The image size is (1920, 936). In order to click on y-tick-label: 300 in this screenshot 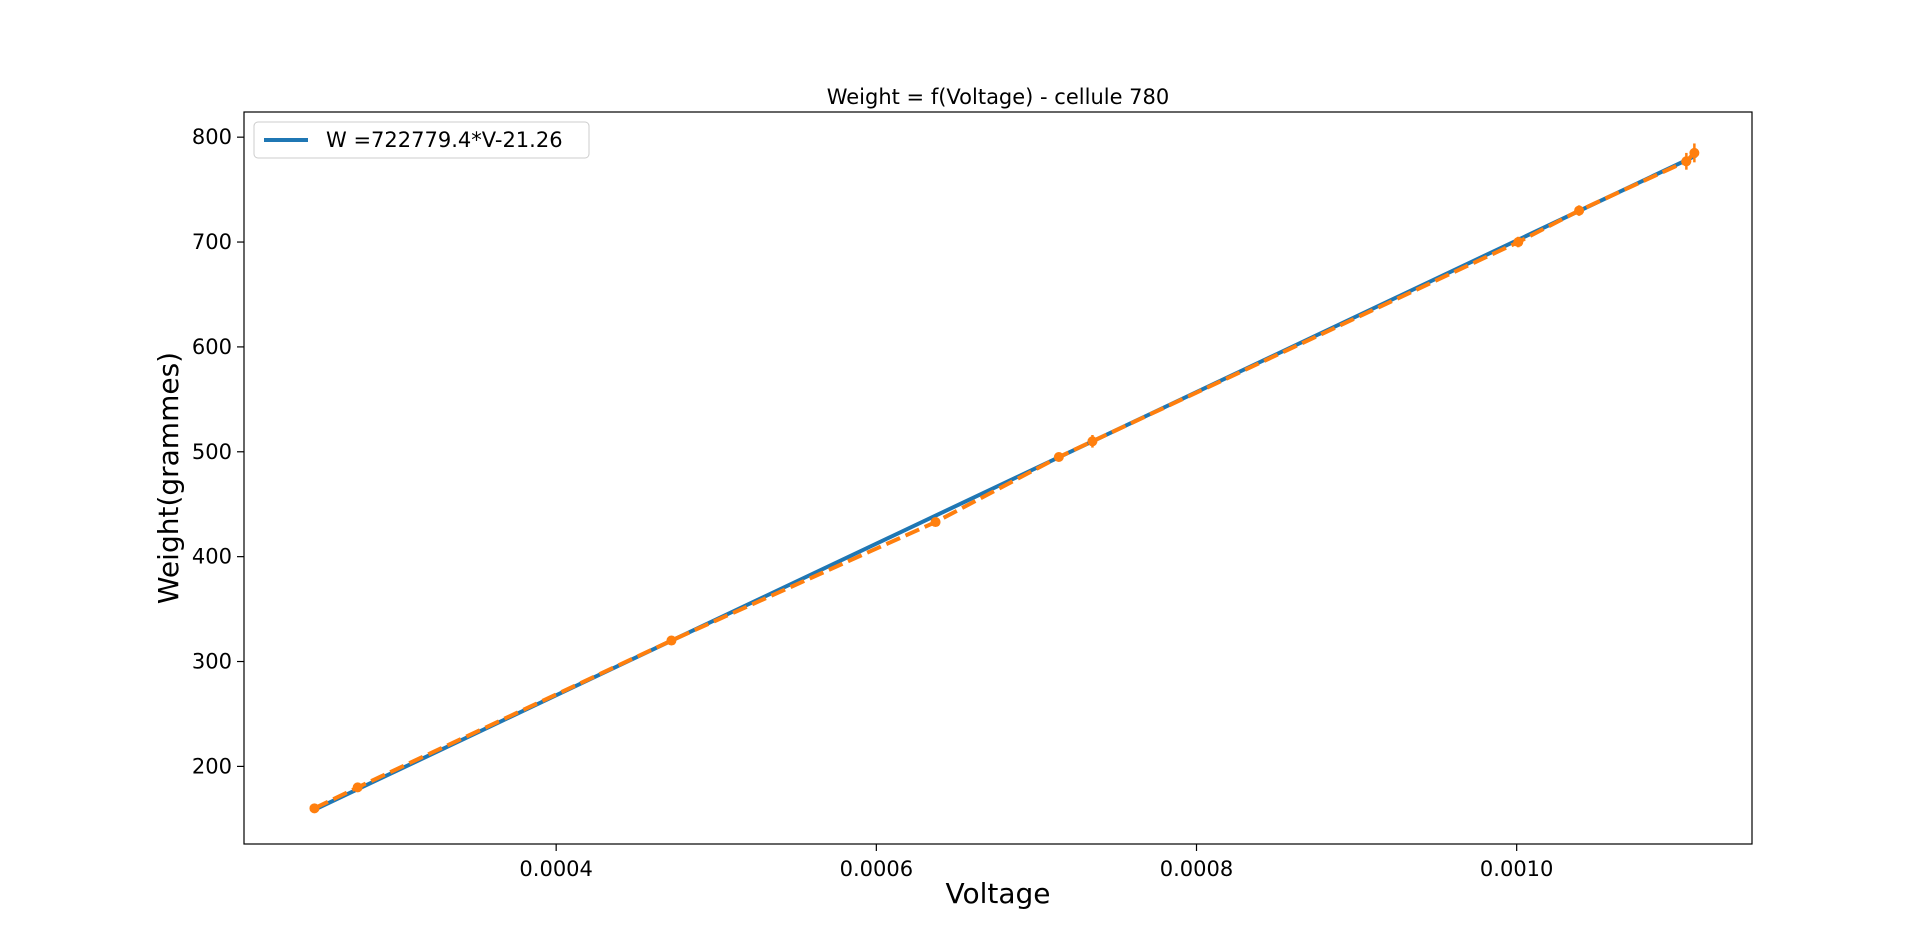, I will do `click(212, 662)`.